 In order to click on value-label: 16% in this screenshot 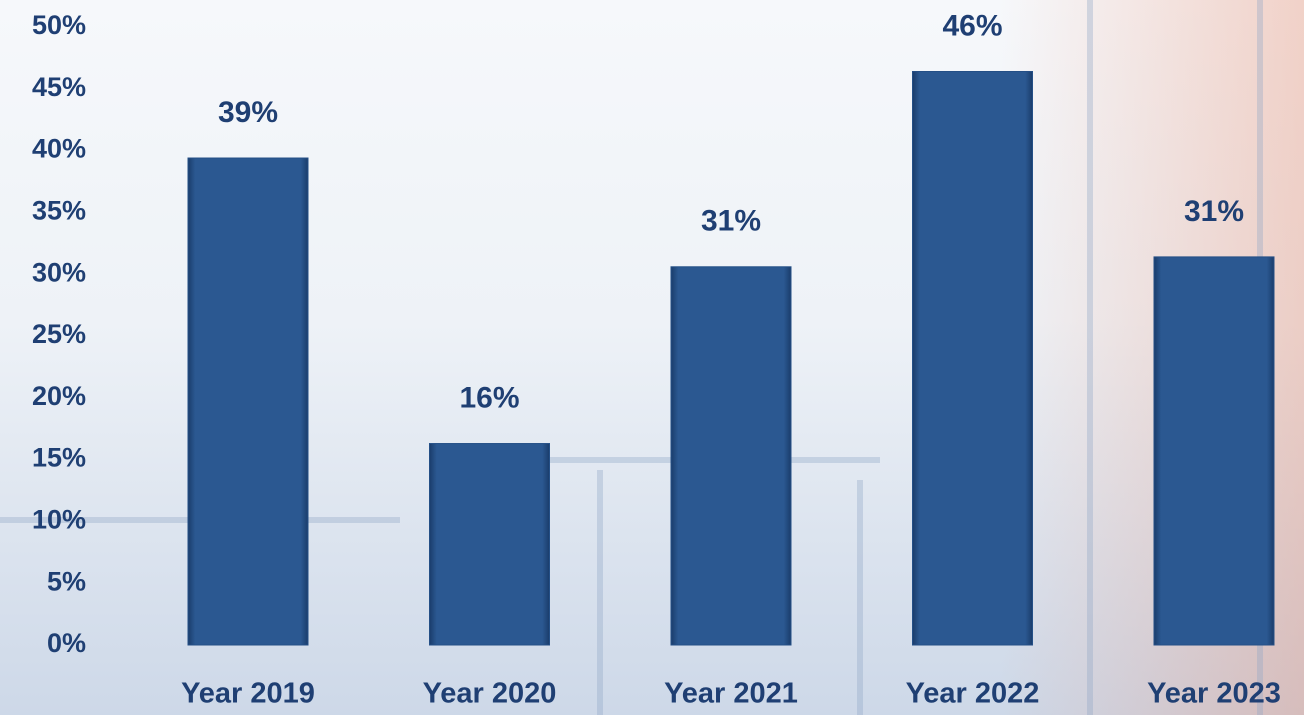, I will do `click(489, 397)`.